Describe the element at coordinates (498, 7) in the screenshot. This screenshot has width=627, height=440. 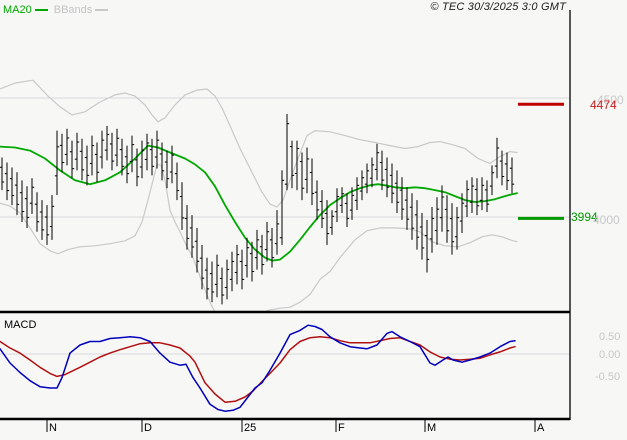
I see `copyright-text: © TEC 30/3/2025 3:0 GMT` at that location.